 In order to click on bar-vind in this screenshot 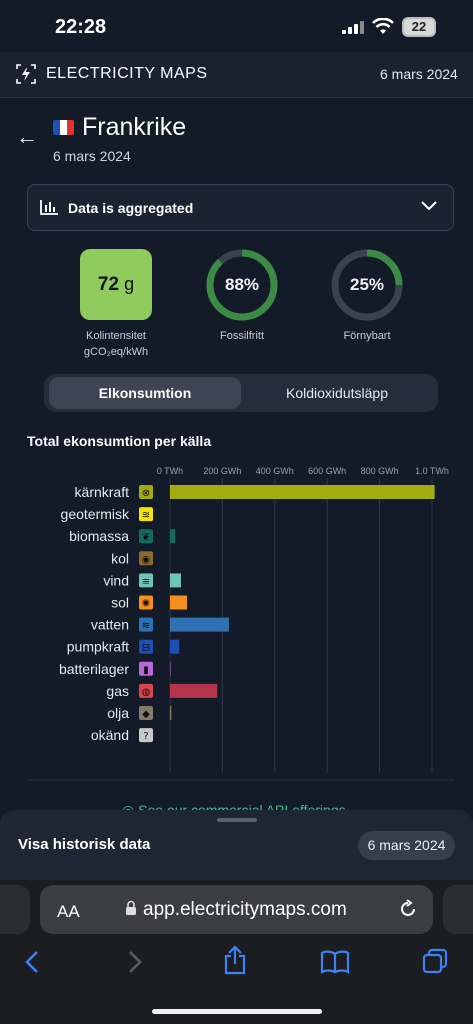, I will do `click(176, 580)`.